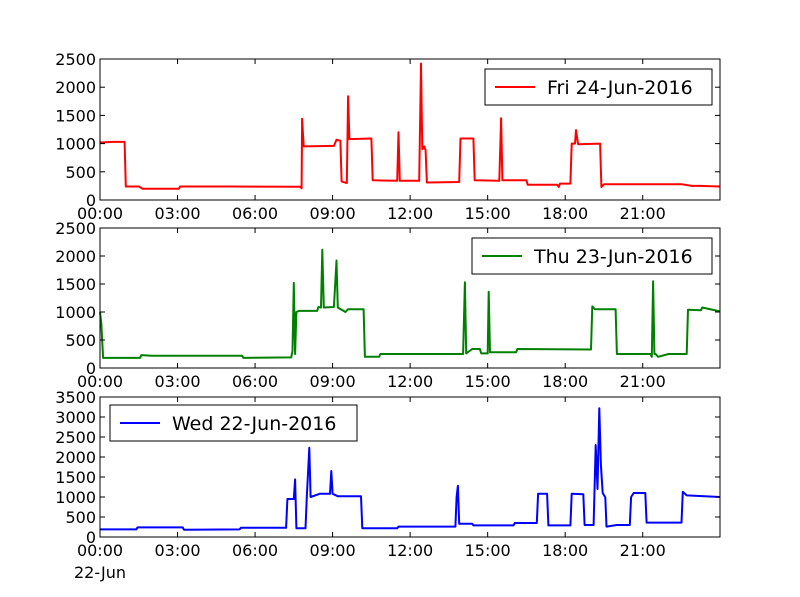 The width and height of the screenshot is (800, 597). I want to click on y-tick-label: 3500, so click(75, 397).